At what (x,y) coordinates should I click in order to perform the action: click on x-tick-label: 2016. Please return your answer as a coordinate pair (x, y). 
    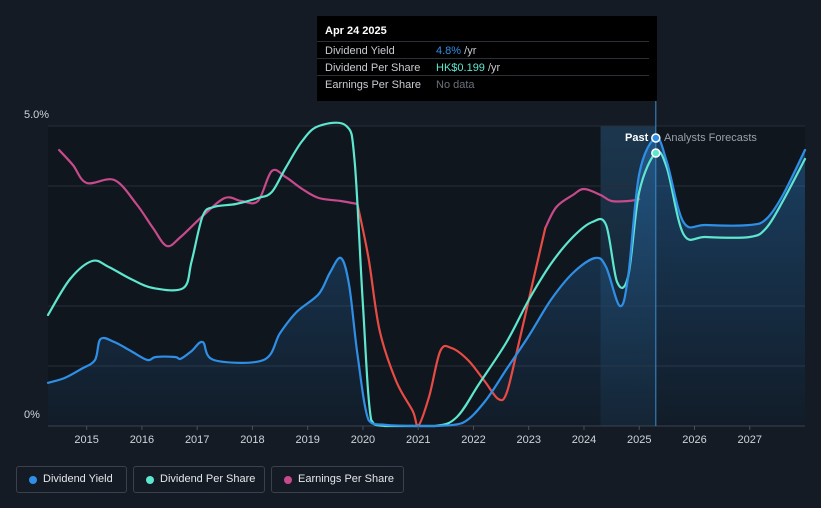
    Looking at the image, I should click on (142, 440).